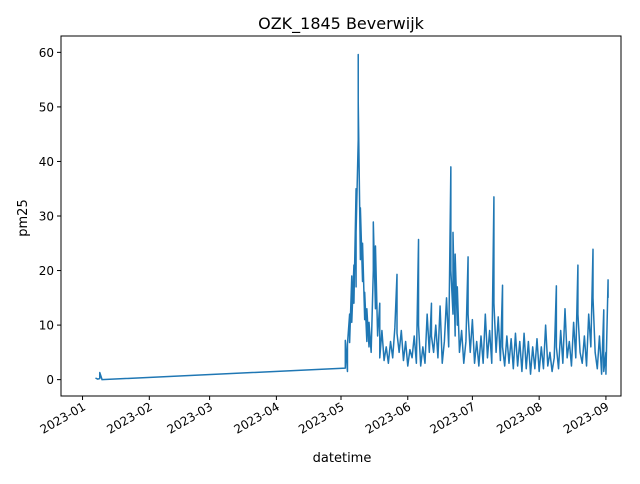 The height and width of the screenshot is (484, 640). Describe the element at coordinates (23, 217) in the screenshot. I see `y-axis-label: pm25` at that location.